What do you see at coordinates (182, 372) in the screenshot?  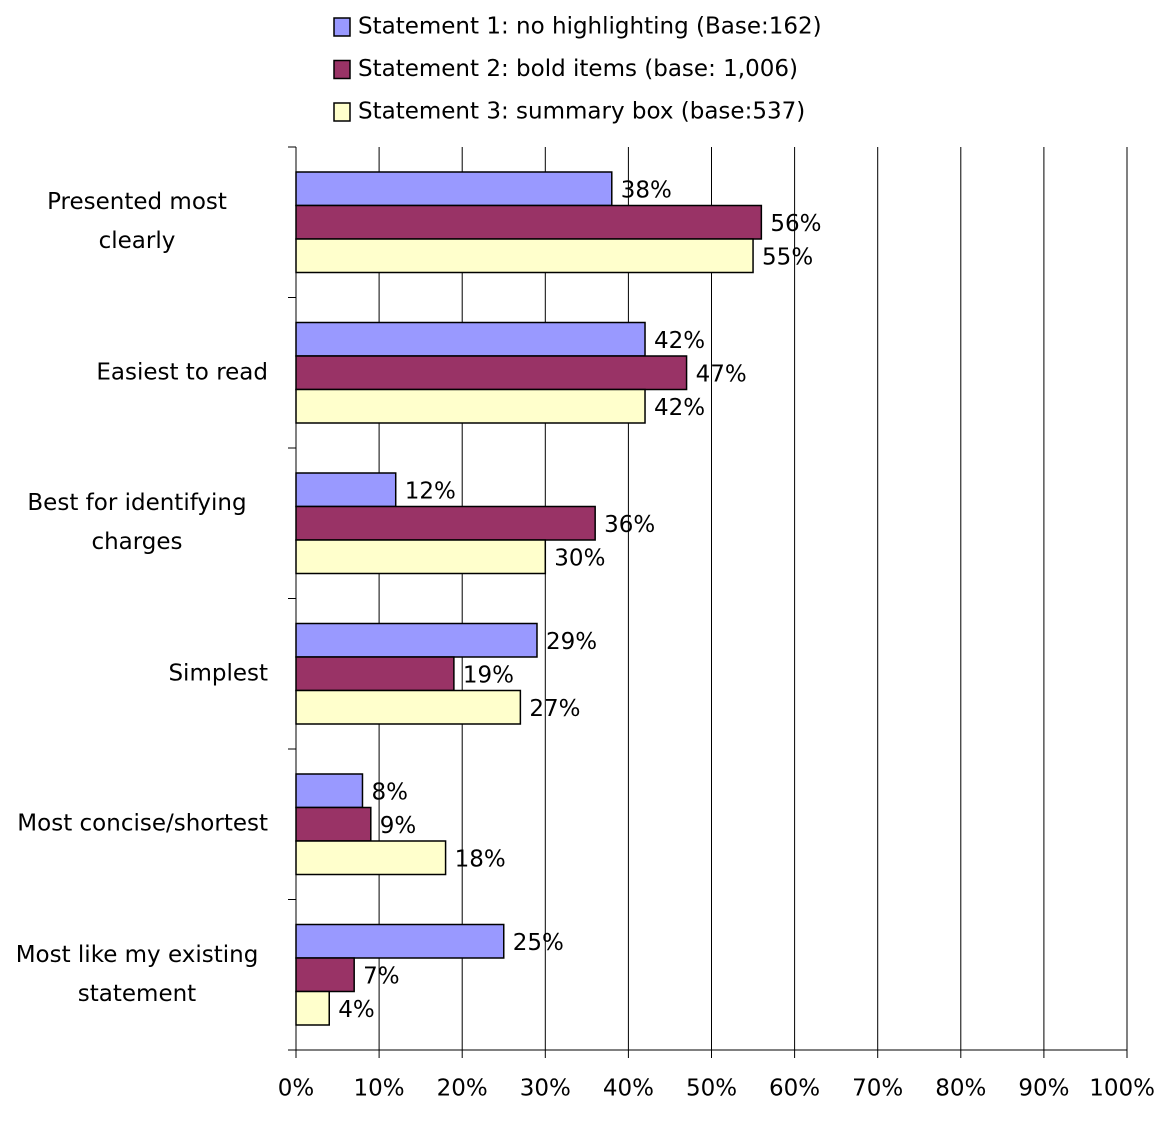 I see `y-tick-label: Easiest to read` at bounding box center [182, 372].